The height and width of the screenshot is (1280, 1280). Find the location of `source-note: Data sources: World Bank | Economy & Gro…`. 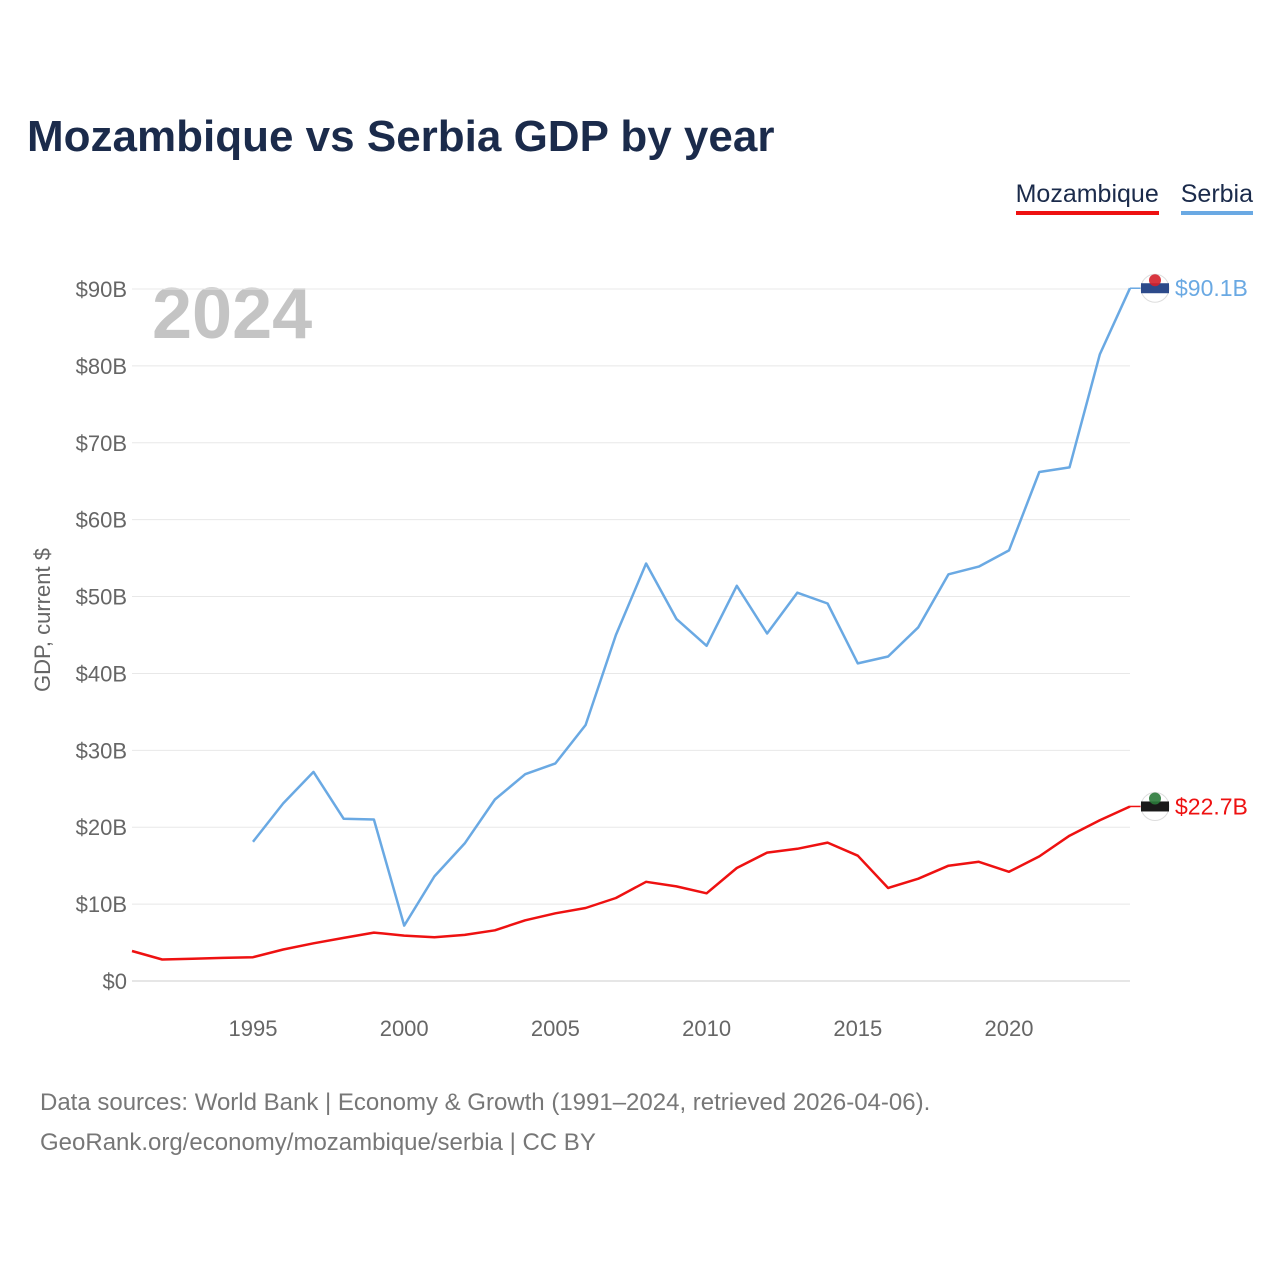

source-note: Data sources: World Bank | Economy & Gro… is located at coordinates (485, 1123).